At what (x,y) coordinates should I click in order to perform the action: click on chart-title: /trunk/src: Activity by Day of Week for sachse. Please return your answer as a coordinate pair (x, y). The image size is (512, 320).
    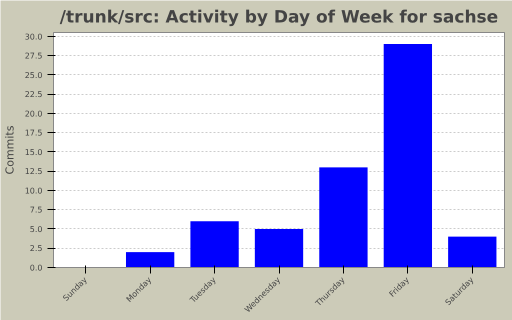
    Looking at the image, I should click on (279, 18).